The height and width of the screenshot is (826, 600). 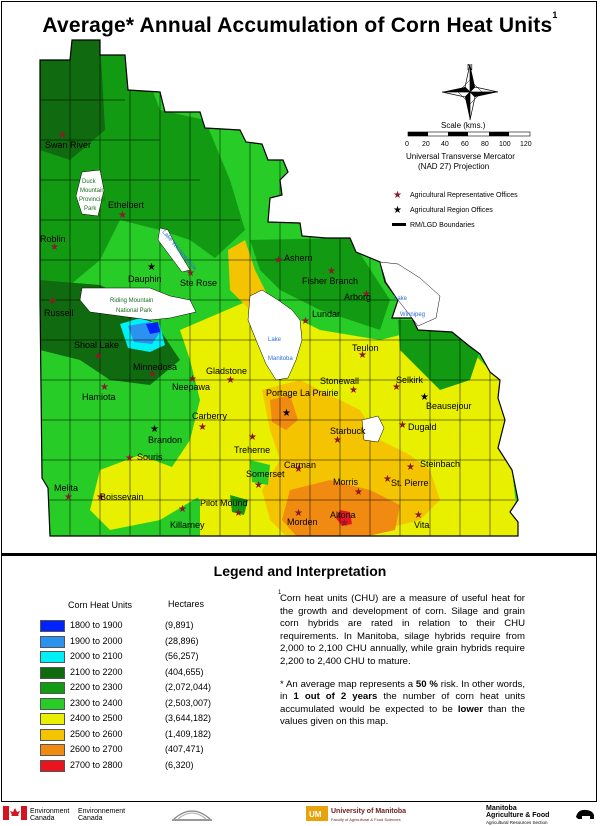 What do you see at coordinates (170, 750) in the screenshot?
I see `legend-row: 2600 to 2700 (407,471)` at bounding box center [170, 750].